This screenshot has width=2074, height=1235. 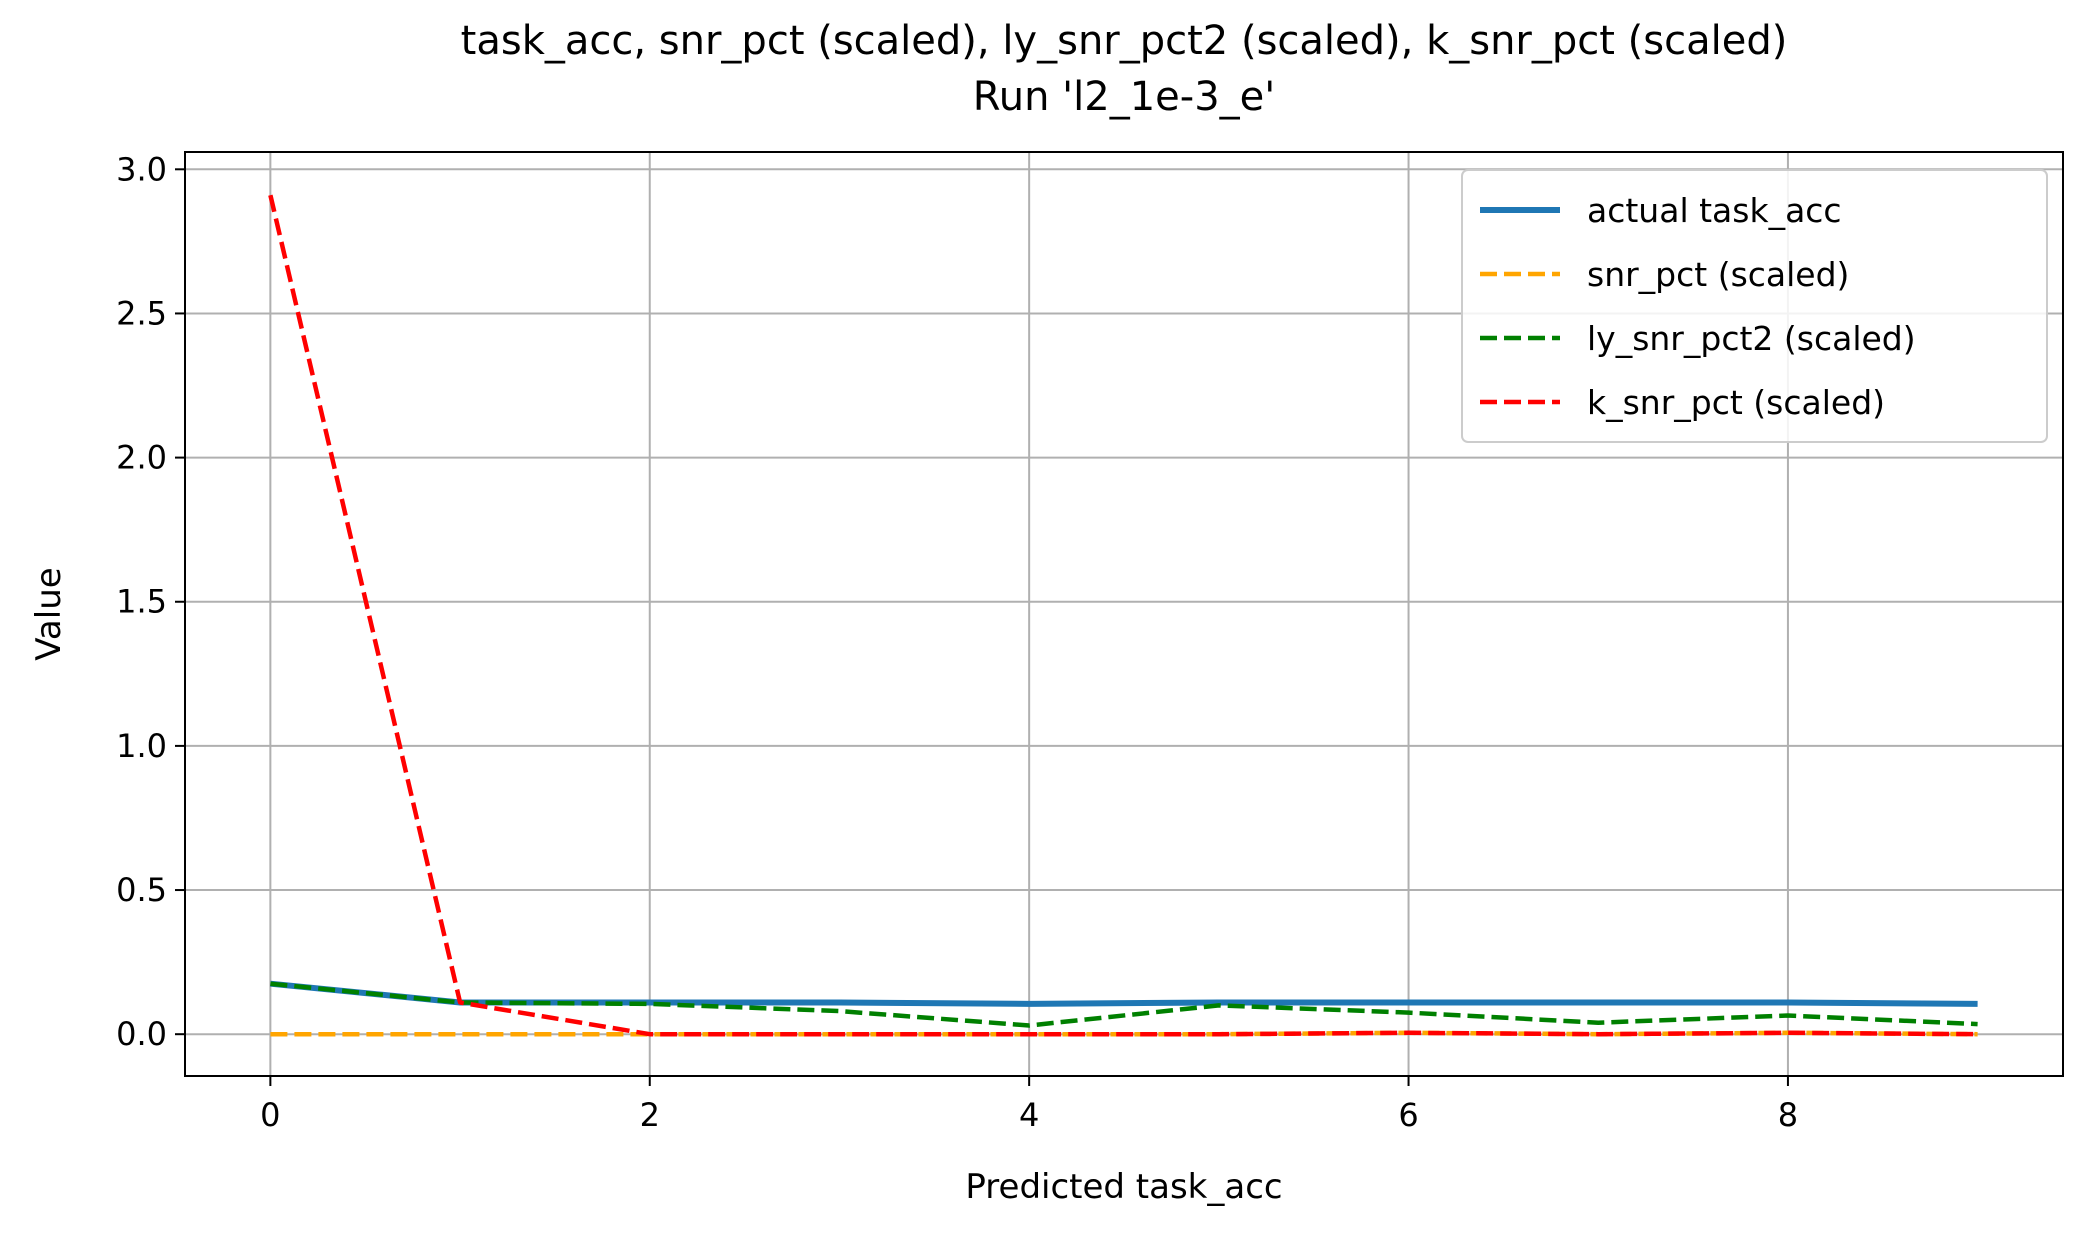 What do you see at coordinates (270, 1115) in the screenshot?
I see `x-tick-label: 0` at bounding box center [270, 1115].